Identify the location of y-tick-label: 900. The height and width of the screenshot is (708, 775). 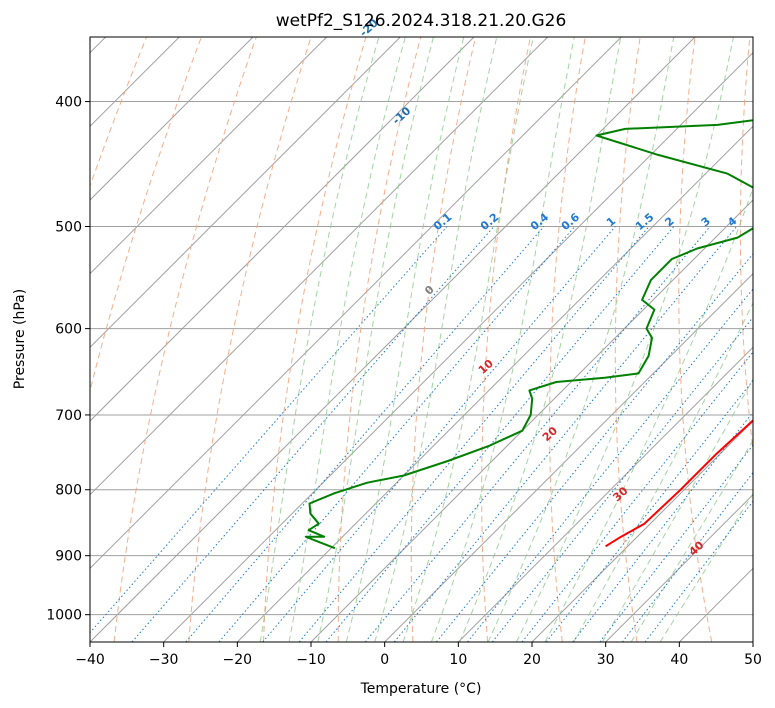
(68, 557).